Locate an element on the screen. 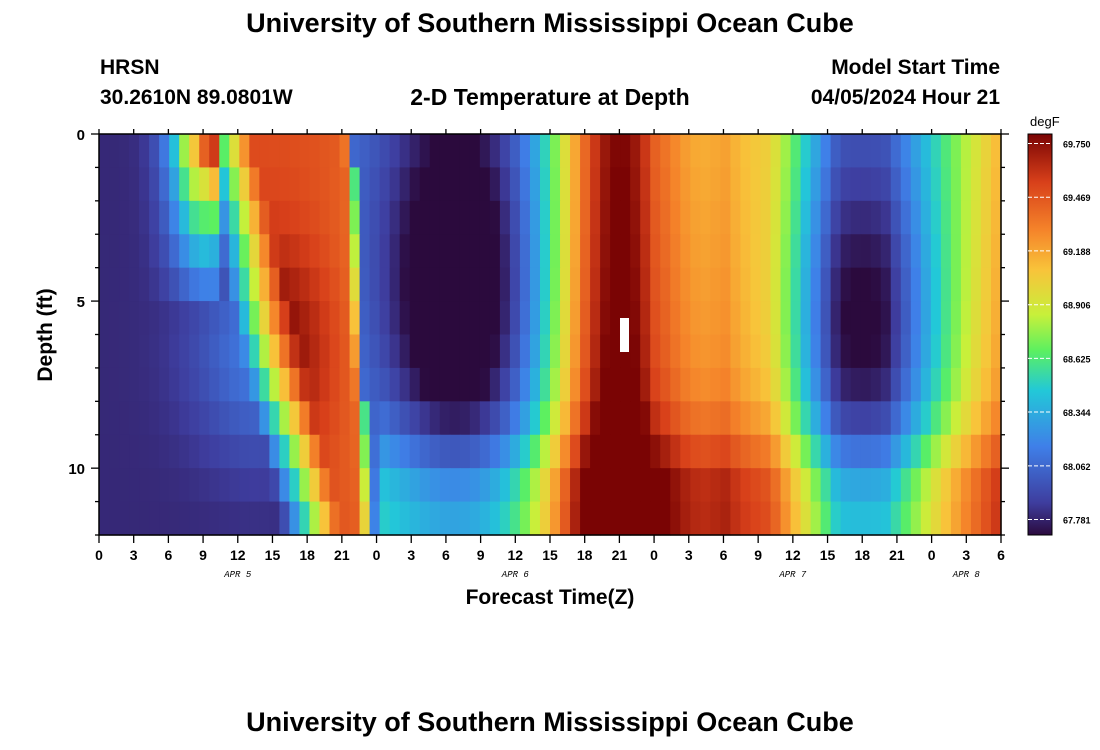 The width and height of the screenshot is (1100, 750). y-tick-label: 10 is located at coordinates (76, 469).